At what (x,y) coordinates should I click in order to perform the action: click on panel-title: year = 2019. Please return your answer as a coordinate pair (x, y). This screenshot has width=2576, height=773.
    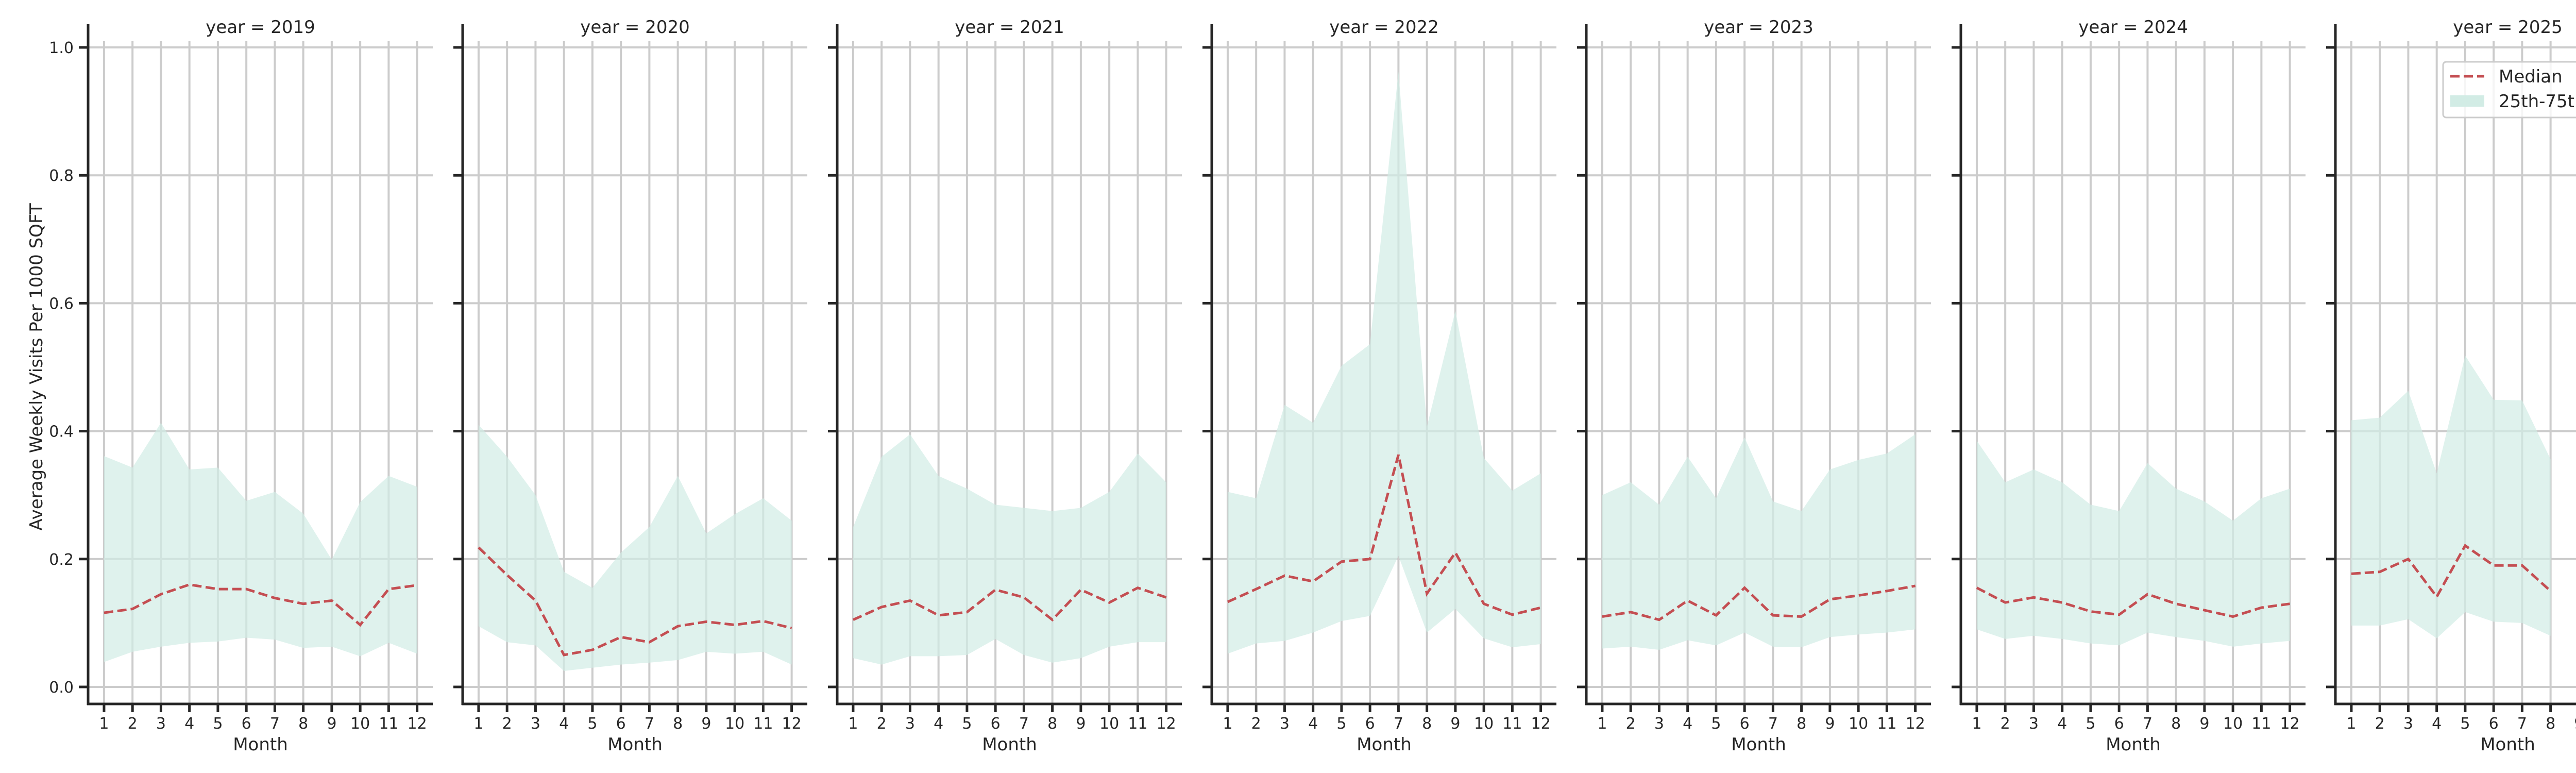
    Looking at the image, I should click on (260, 27).